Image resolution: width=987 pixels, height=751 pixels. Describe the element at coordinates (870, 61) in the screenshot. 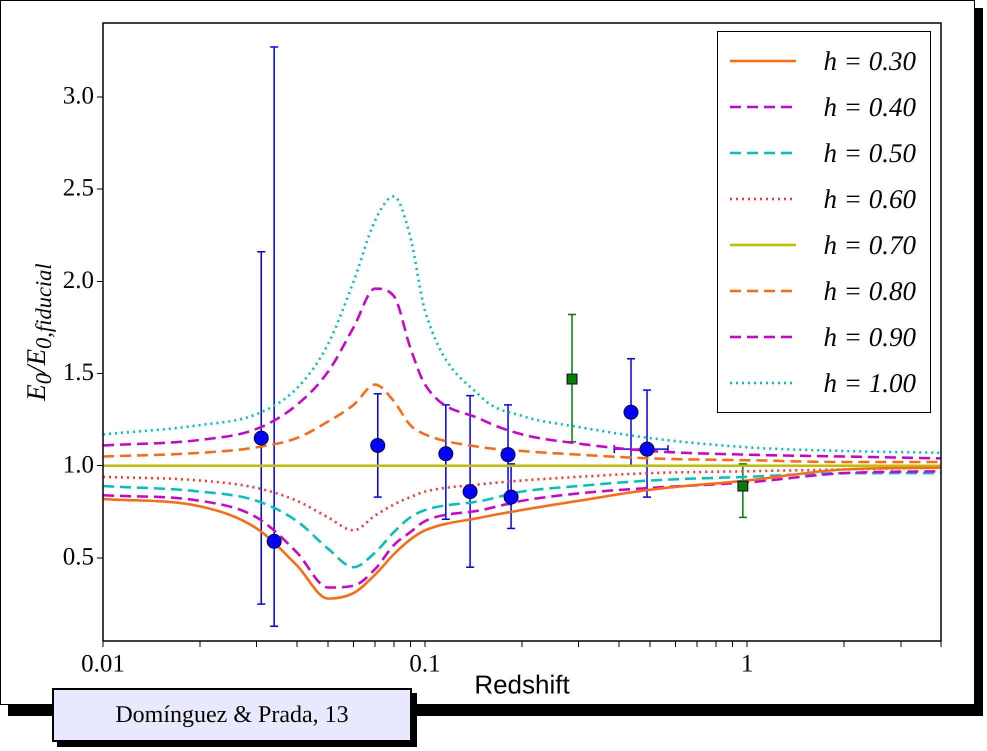

I see `legend-label: h = 0.30` at that location.